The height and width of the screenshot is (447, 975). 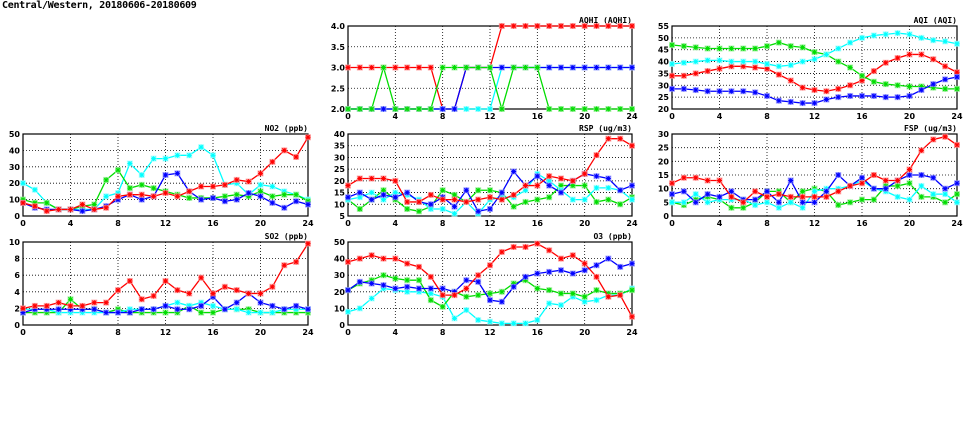 I want to click on y-tick-label: 5, so click(x=342, y=216).